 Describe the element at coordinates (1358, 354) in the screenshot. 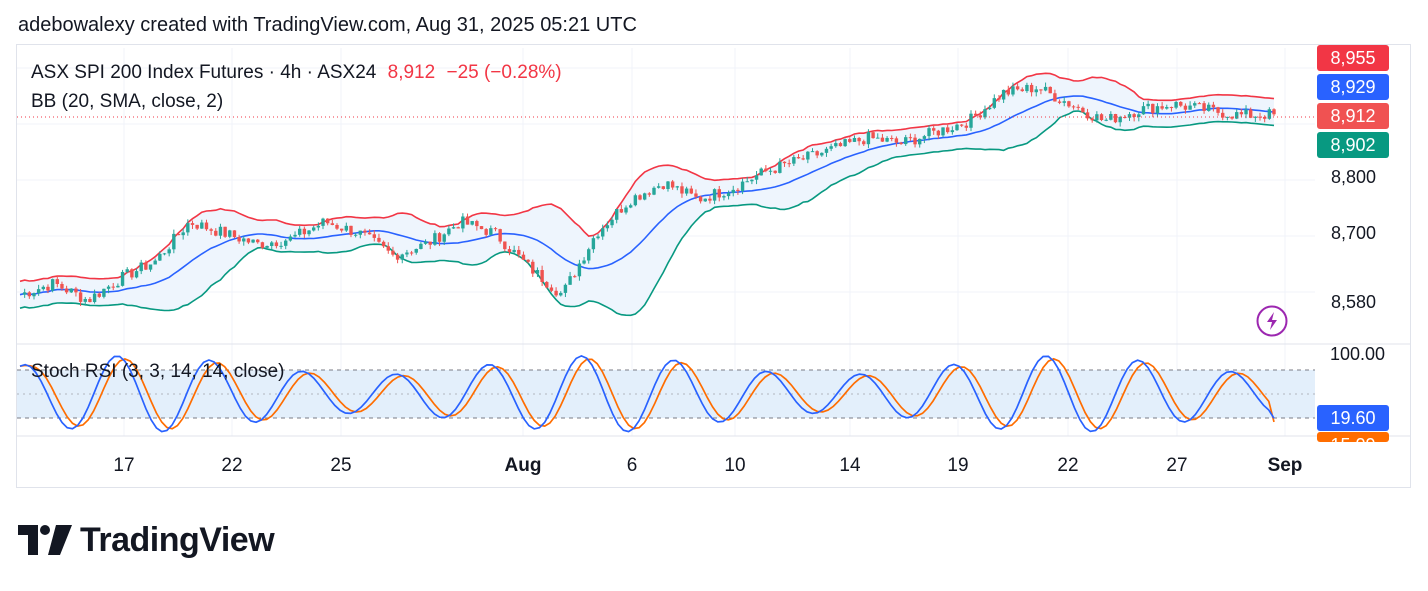

I see `stoch-axis-label-100: 100.00` at that location.